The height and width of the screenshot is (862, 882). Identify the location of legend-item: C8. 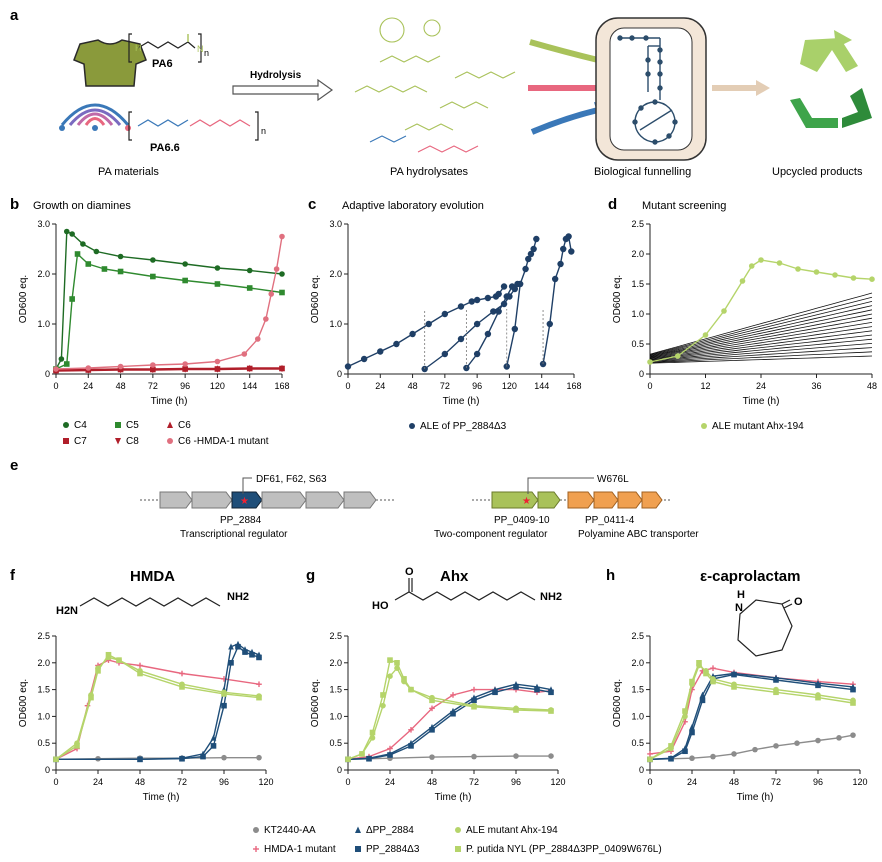
(127, 441).